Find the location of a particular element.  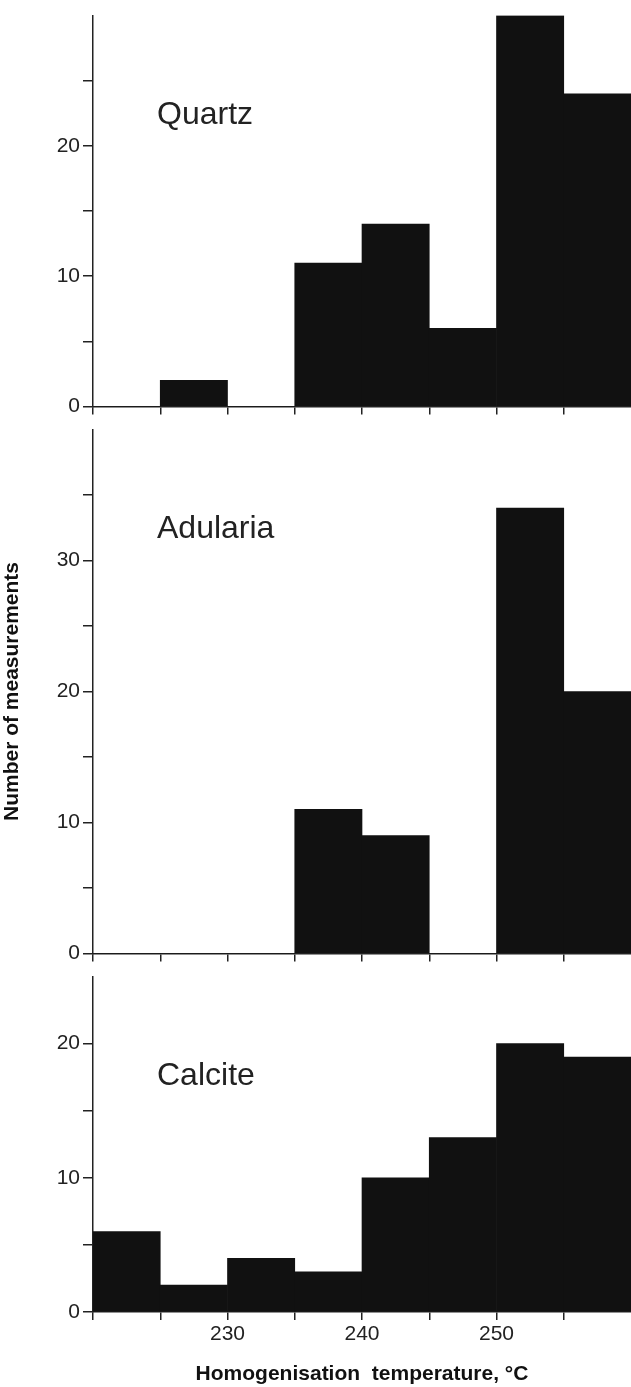

y-tick-label: 30 is located at coordinates (68, 559).